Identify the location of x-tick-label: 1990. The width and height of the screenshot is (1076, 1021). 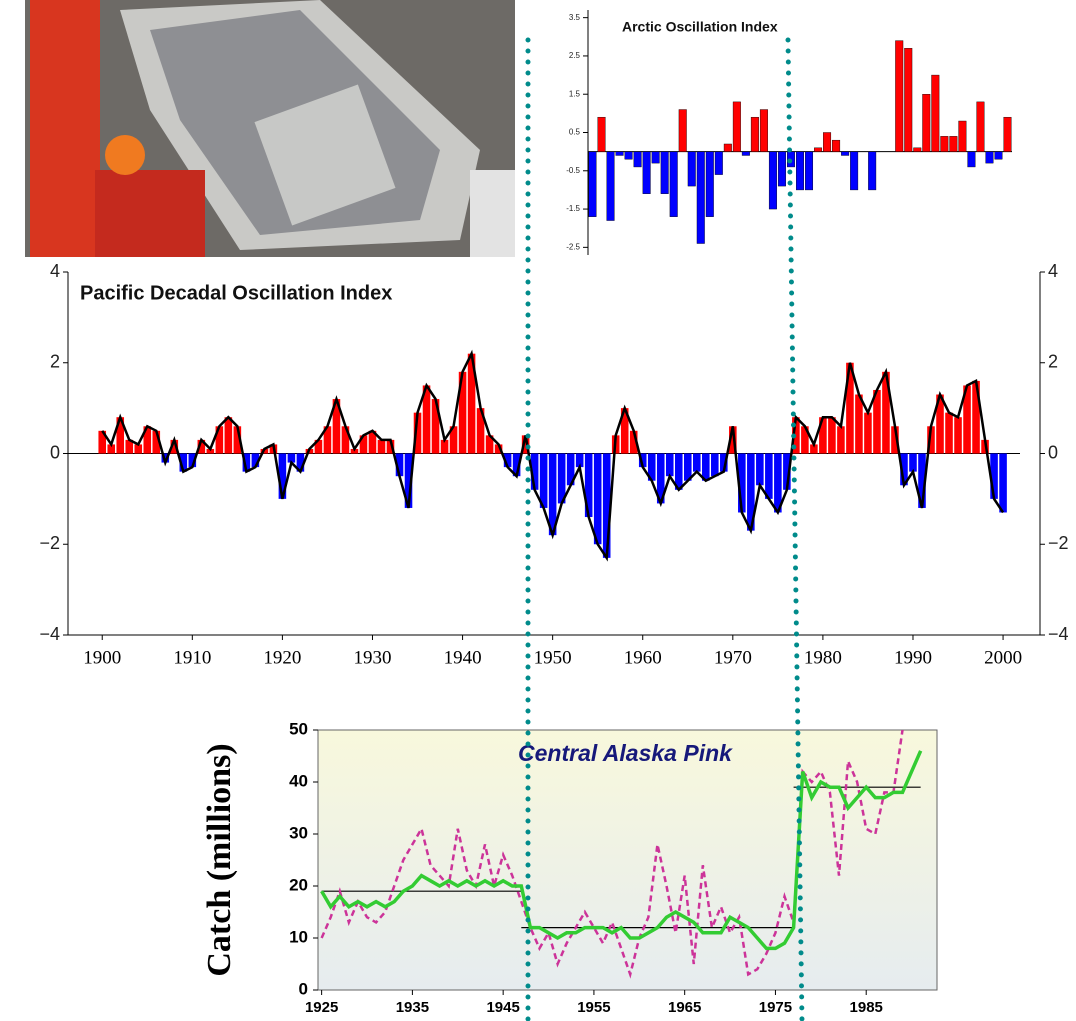
(913, 657).